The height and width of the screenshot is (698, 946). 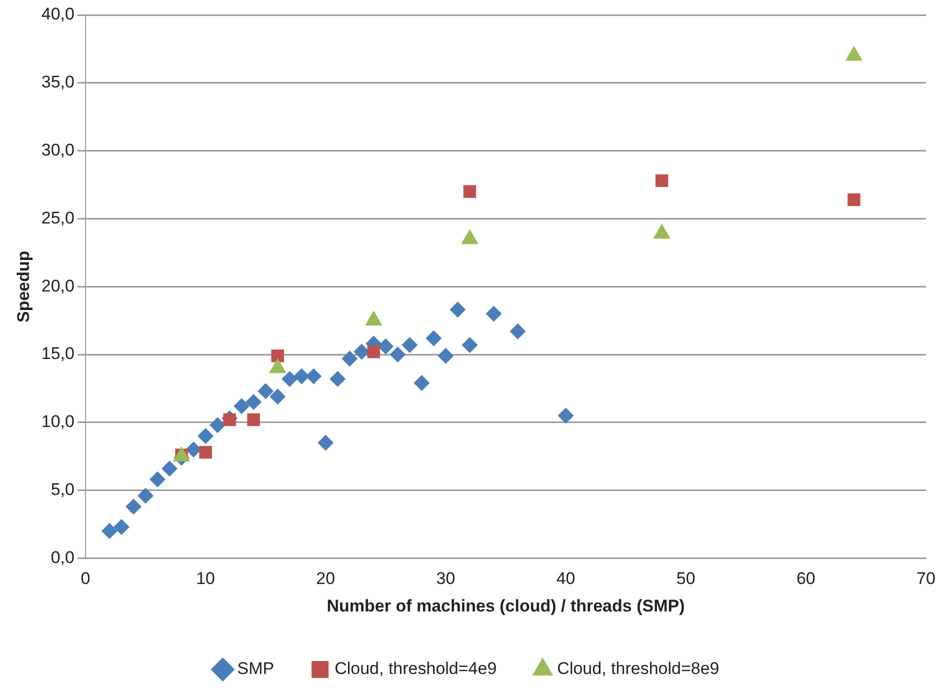 What do you see at coordinates (326, 578) in the screenshot?
I see `x-tick-label: 20` at bounding box center [326, 578].